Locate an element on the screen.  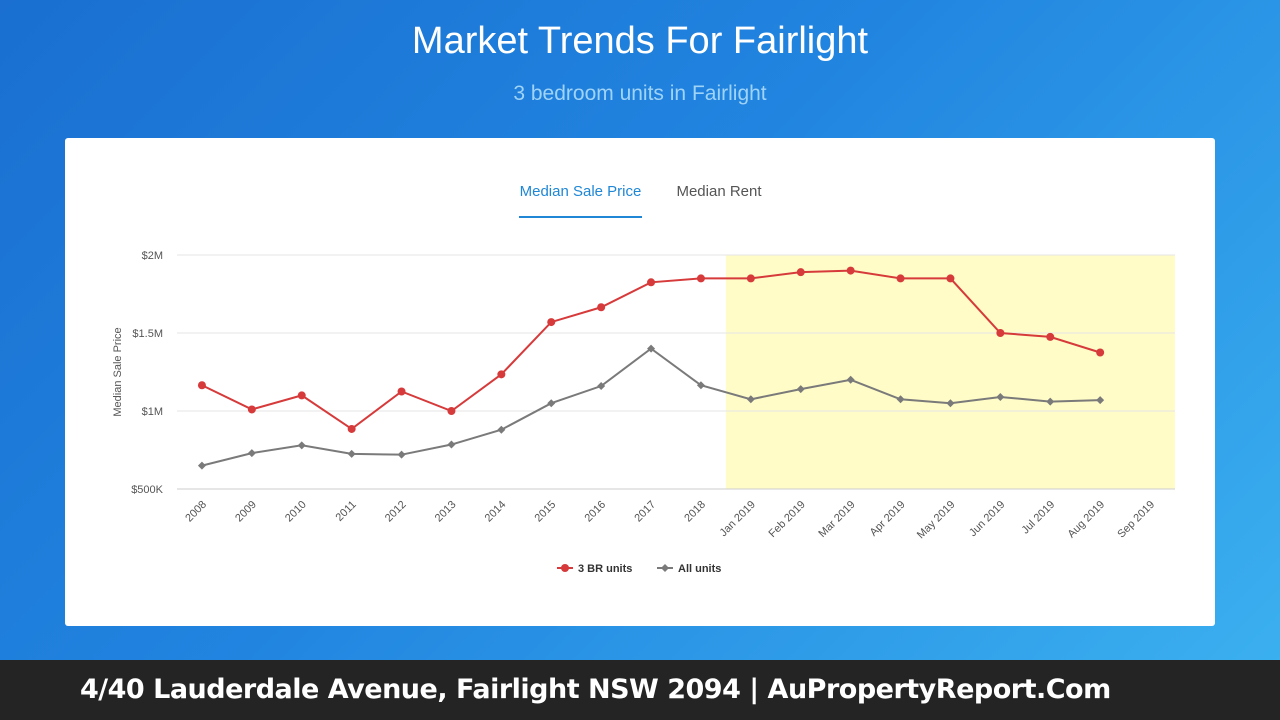
x-tick-label: 2013 is located at coordinates (446, 512).